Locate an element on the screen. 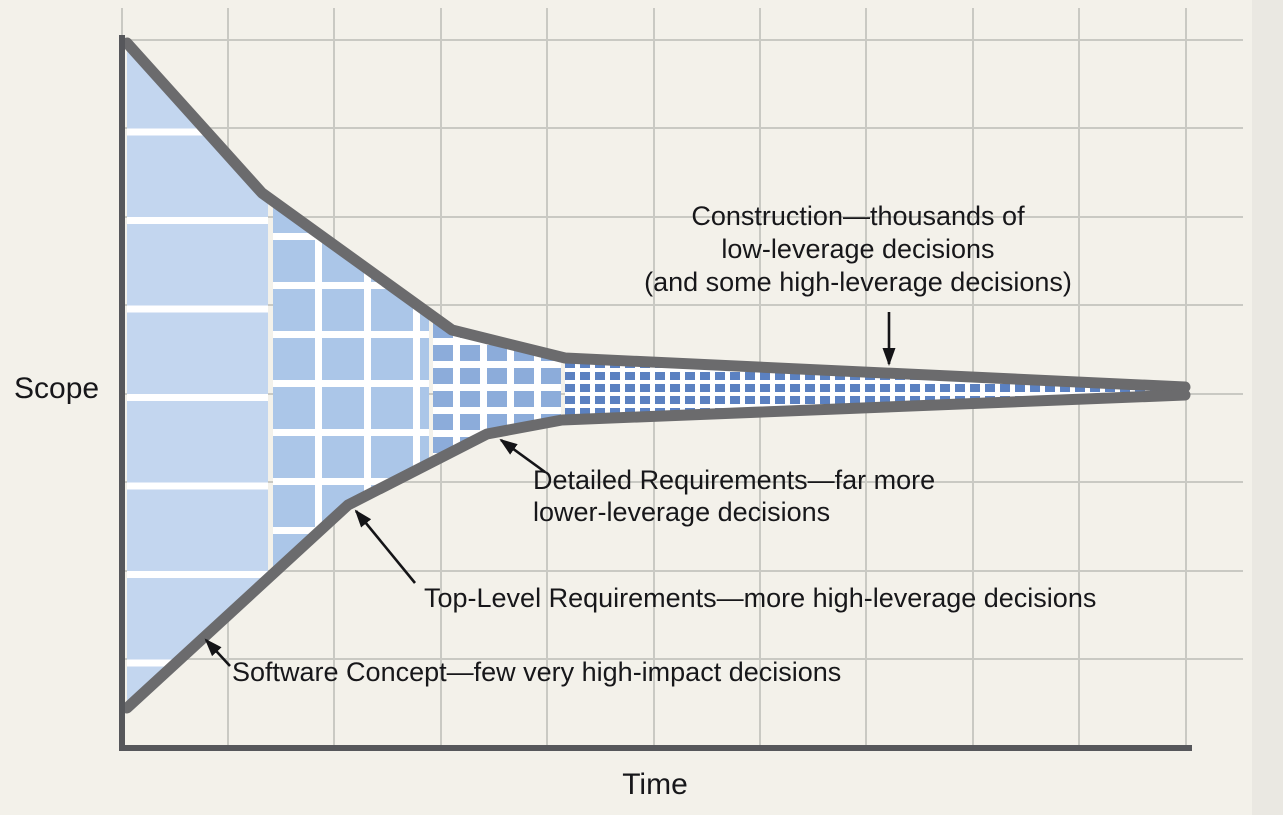 Image resolution: width=1283 pixels, height=815 pixels. construction-label-line2: low-leverage decisions is located at coordinates (857, 249).